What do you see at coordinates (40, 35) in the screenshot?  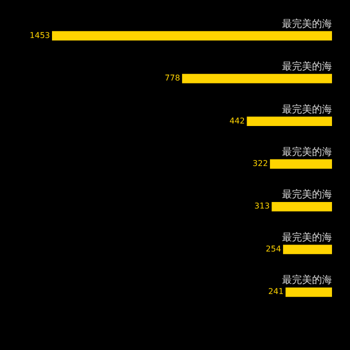 I see `data-label: 1453` at bounding box center [40, 35].